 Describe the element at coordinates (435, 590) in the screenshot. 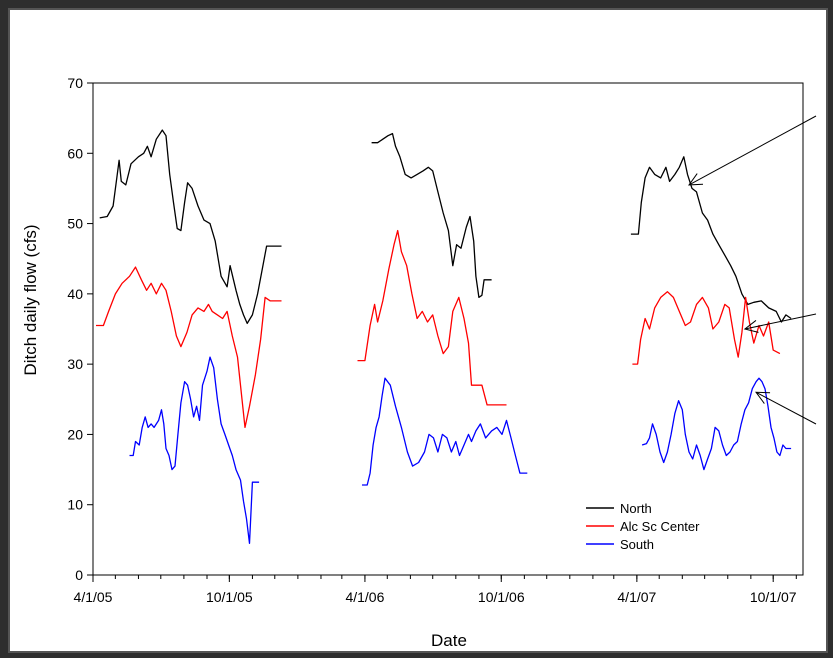

I see `x-axis-ticks: 4/1/05 10/1/05 4/1/06 10/1/06 4/1/07 10/1/07` at that location.